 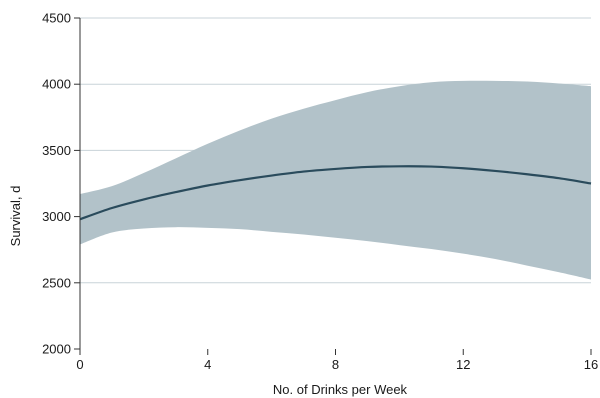 I want to click on x-tick-label: 16, so click(x=591, y=364).